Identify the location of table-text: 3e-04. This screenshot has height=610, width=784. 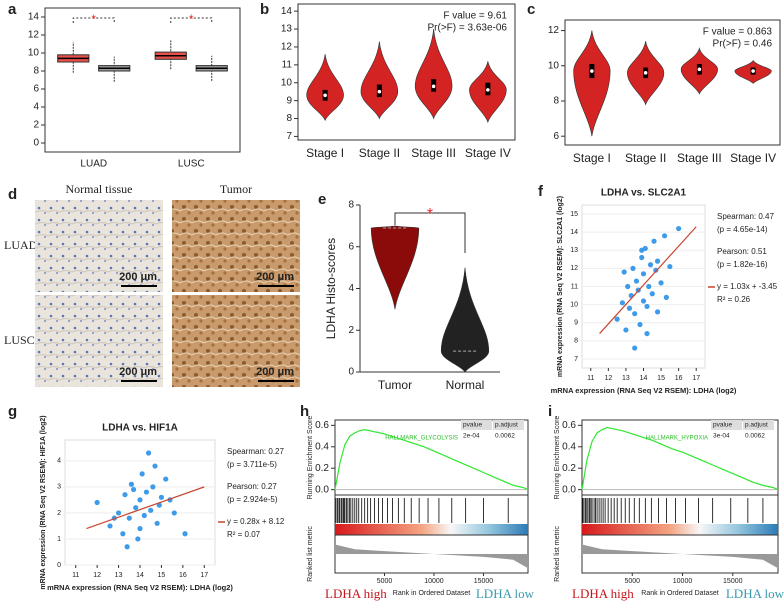
(721, 436).